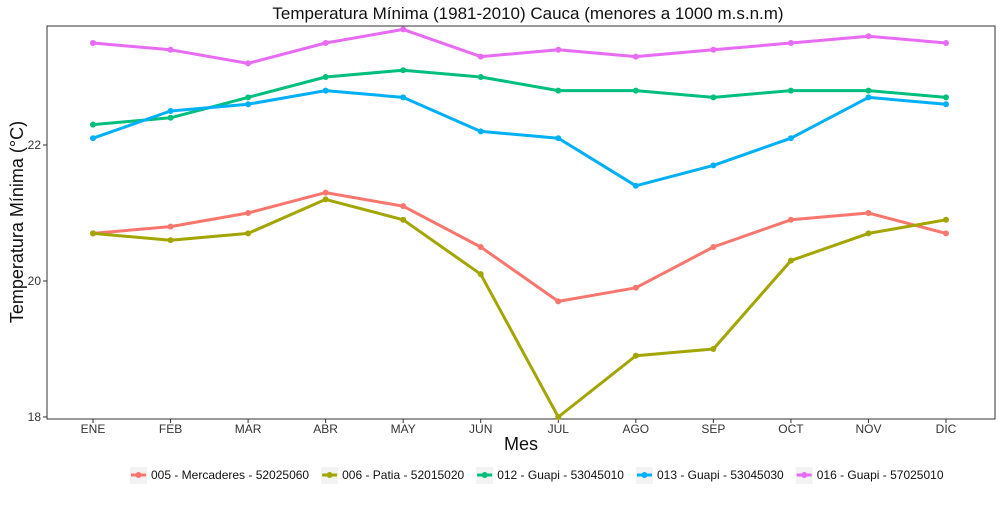 This screenshot has height=505, width=1000. I want to click on x-tick-label: SEP, so click(713, 429).